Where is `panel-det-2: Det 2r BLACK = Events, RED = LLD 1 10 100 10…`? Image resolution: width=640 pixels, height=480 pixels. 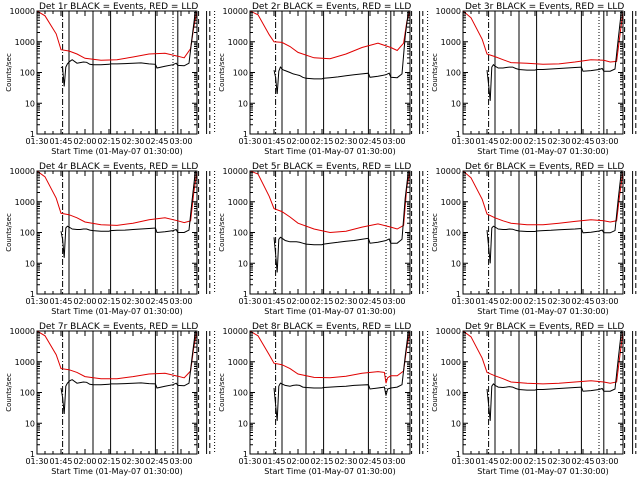
panel-det-2: Det 2r BLACK = Events, RED = LLD 1 10 100 10… is located at coordinates (323, 79).